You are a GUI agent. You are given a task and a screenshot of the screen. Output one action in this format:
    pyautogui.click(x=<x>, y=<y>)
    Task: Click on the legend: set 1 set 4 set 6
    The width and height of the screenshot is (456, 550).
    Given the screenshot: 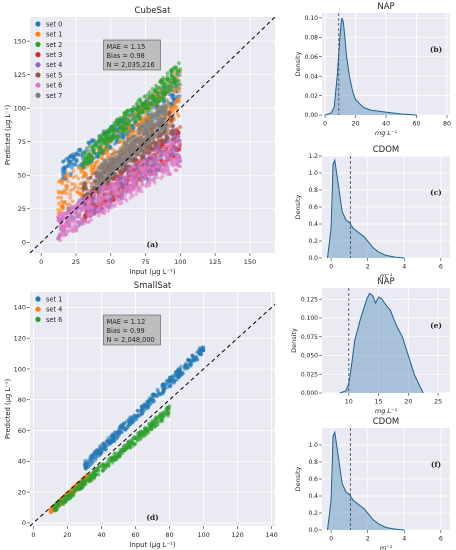 What is the action you would take?
    pyautogui.click(x=48, y=309)
    